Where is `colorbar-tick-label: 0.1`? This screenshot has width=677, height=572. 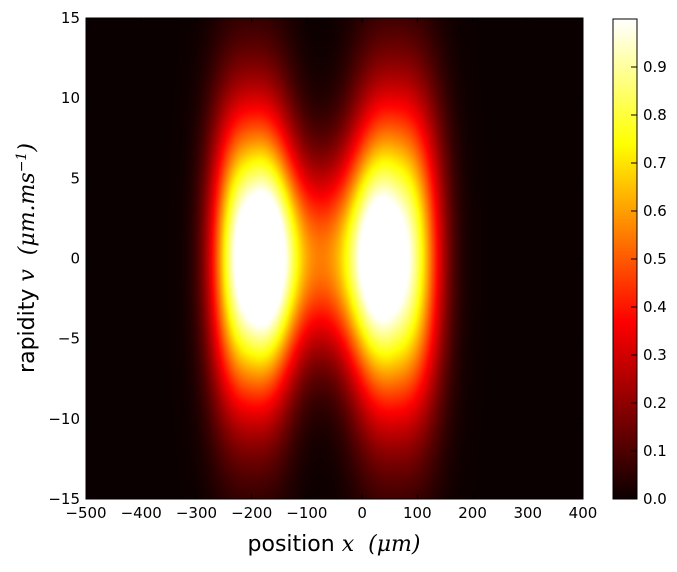
colorbar-tick-label: 0.1 is located at coordinates (655, 451).